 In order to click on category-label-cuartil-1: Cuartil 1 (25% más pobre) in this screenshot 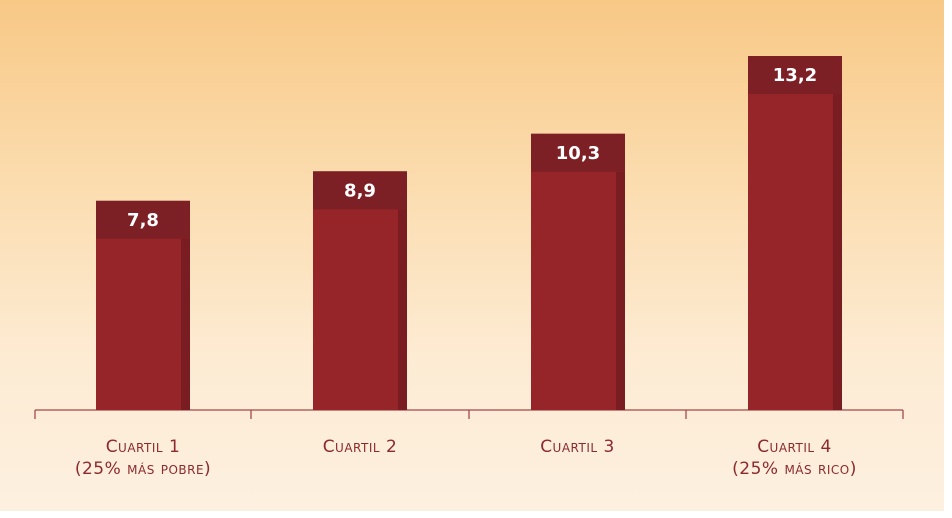, I will do `click(143, 458)`.